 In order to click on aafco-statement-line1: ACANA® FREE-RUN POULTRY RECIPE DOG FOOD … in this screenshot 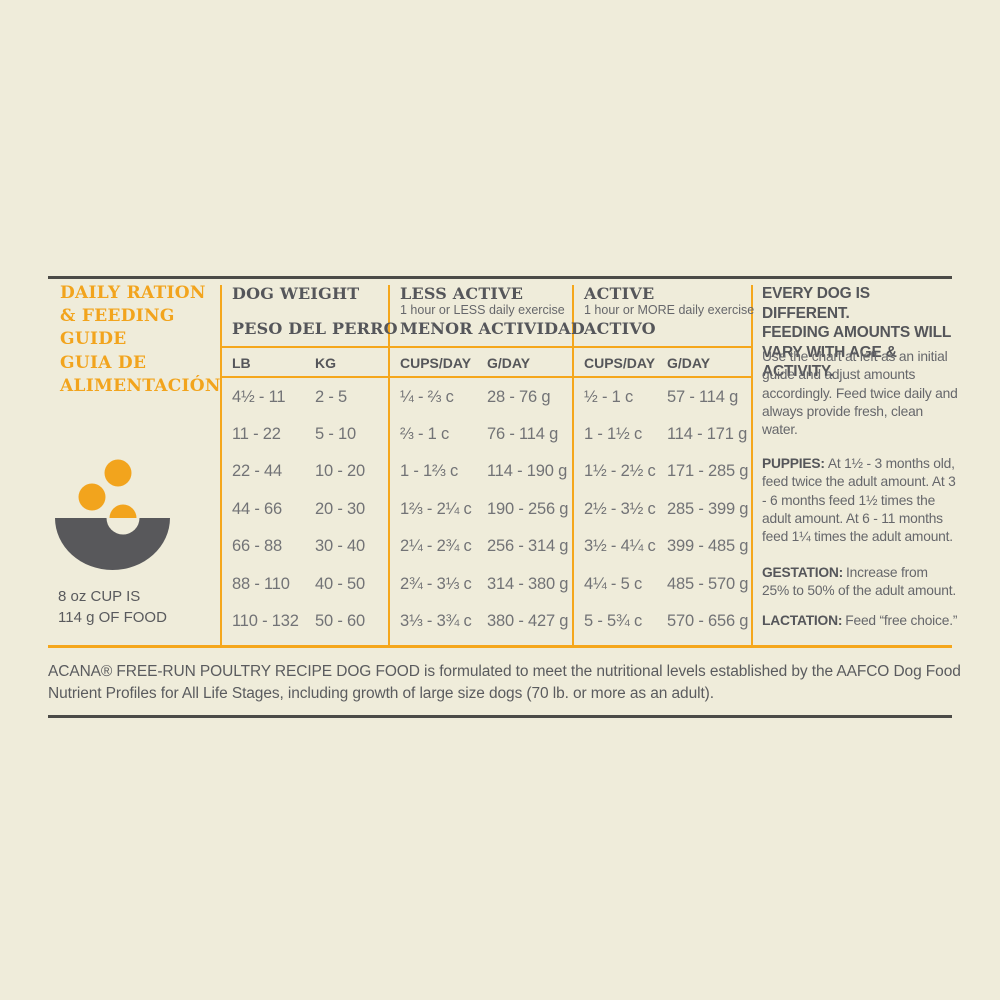, I will do `click(504, 671)`.